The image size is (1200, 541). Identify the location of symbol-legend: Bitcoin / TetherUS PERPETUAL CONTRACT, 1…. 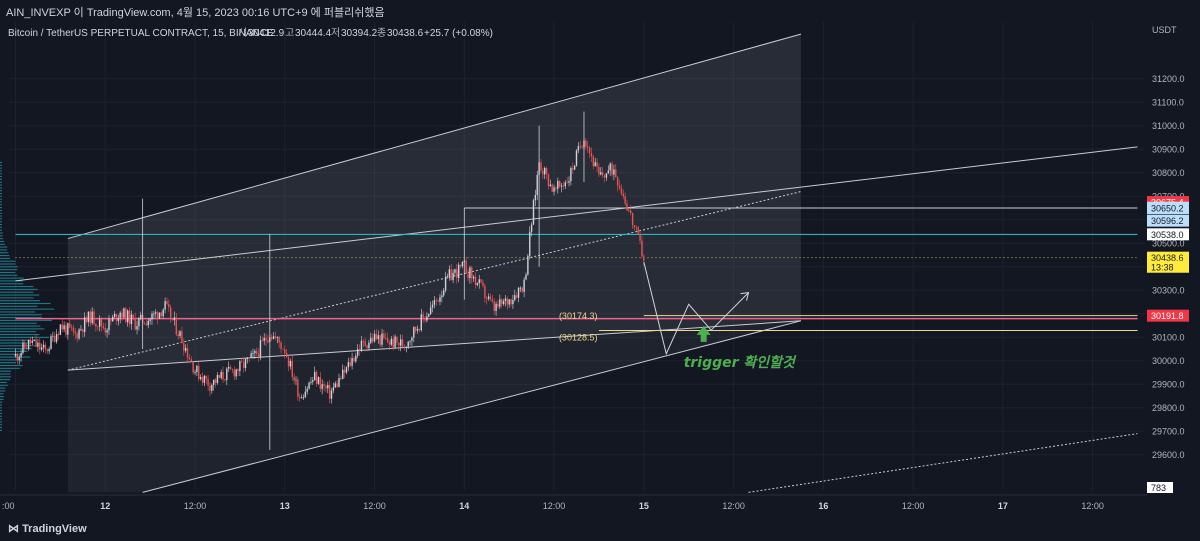
(350, 32).